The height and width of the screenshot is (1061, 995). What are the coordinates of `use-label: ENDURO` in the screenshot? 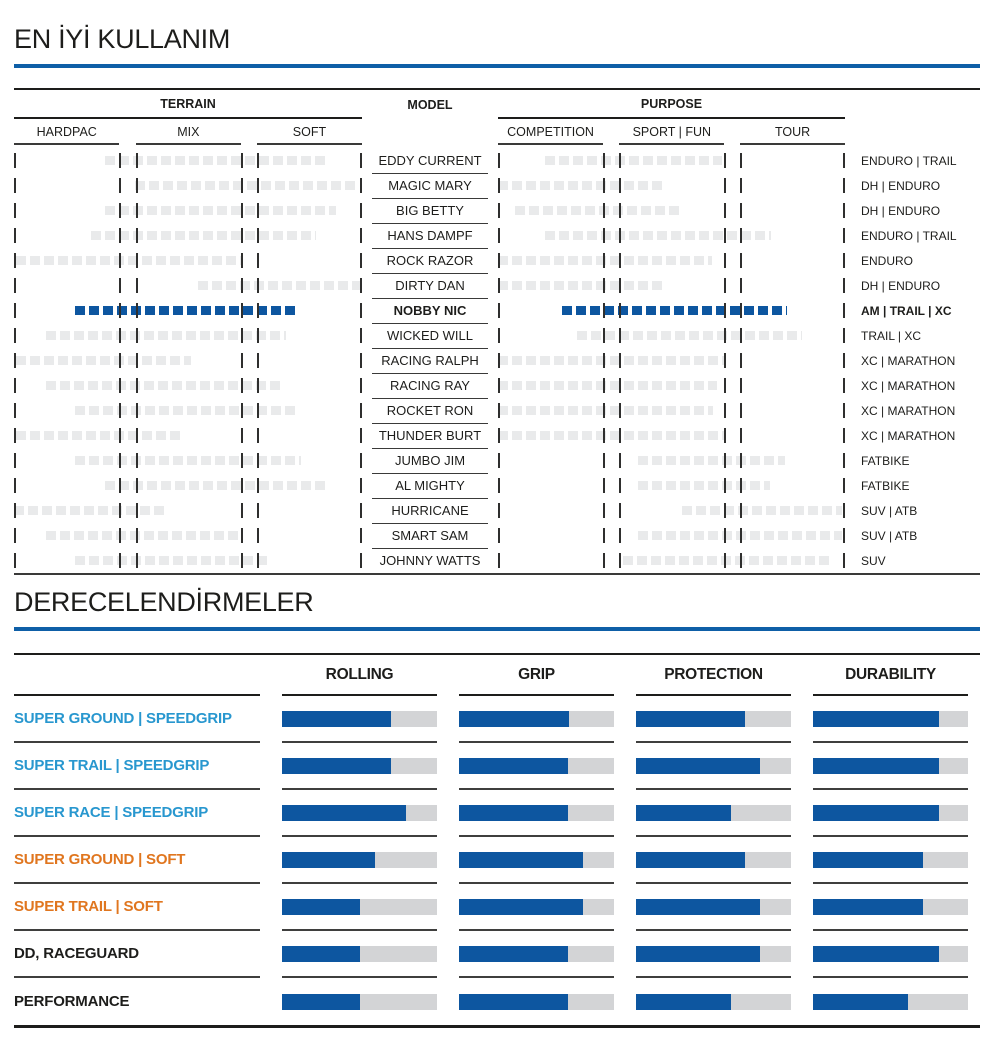 It's located at (887, 260).